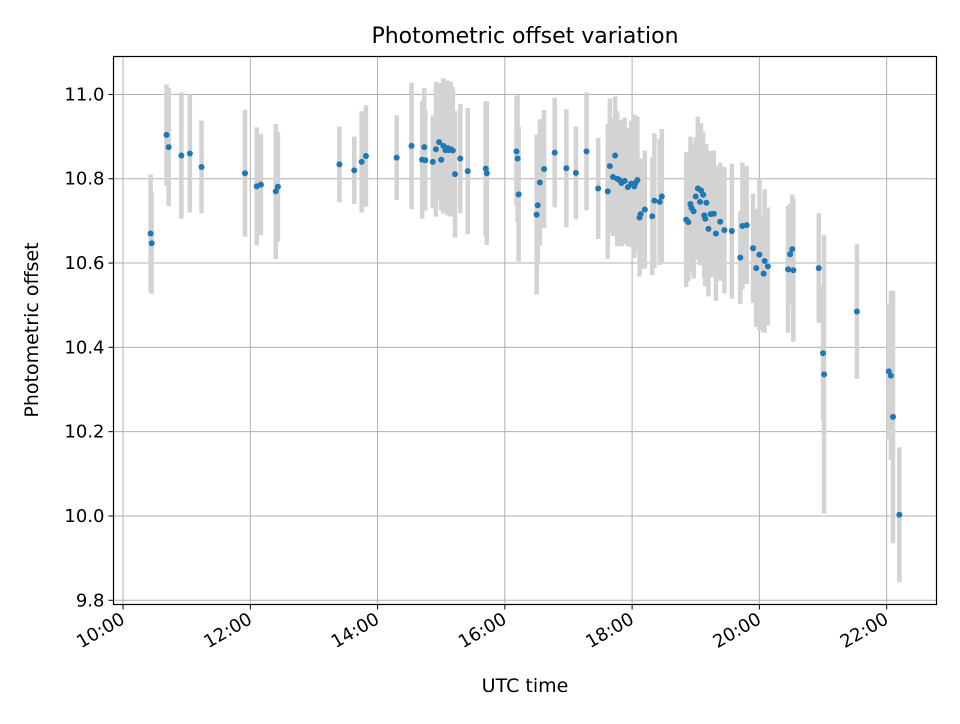 The width and height of the screenshot is (960, 724). What do you see at coordinates (525, 686) in the screenshot?
I see `x-axis-label: UTC time` at bounding box center [525, 686].